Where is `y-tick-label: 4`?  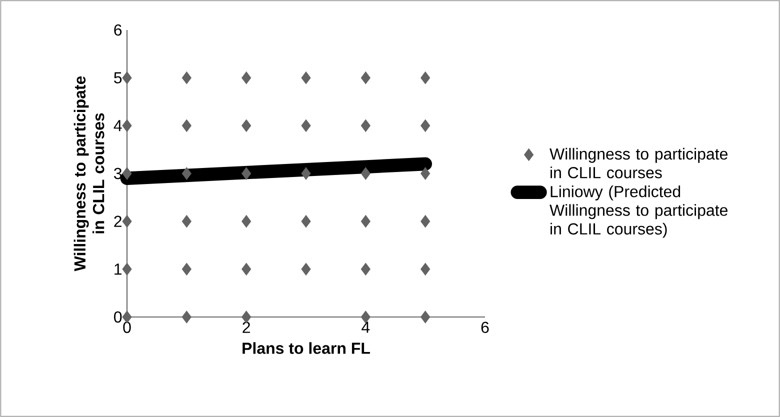
y-tick-label: 4 is located at coordinates (118, 126).